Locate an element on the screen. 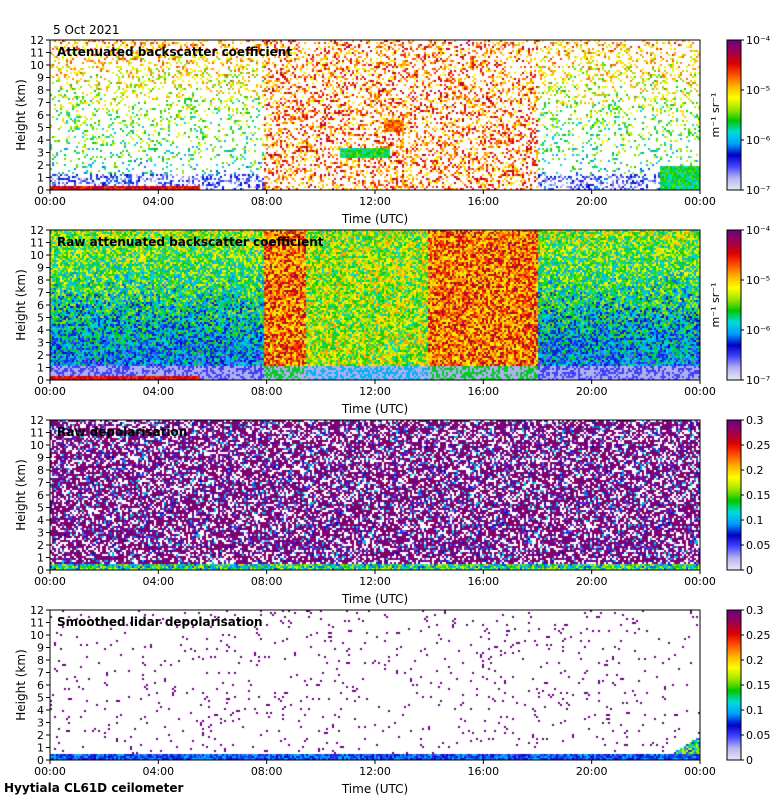 The width and height of the screenshot is (780, 800). colorbar-unit-label: m⁻¹ sr⁻¹ is located at coordinates (715, 115).